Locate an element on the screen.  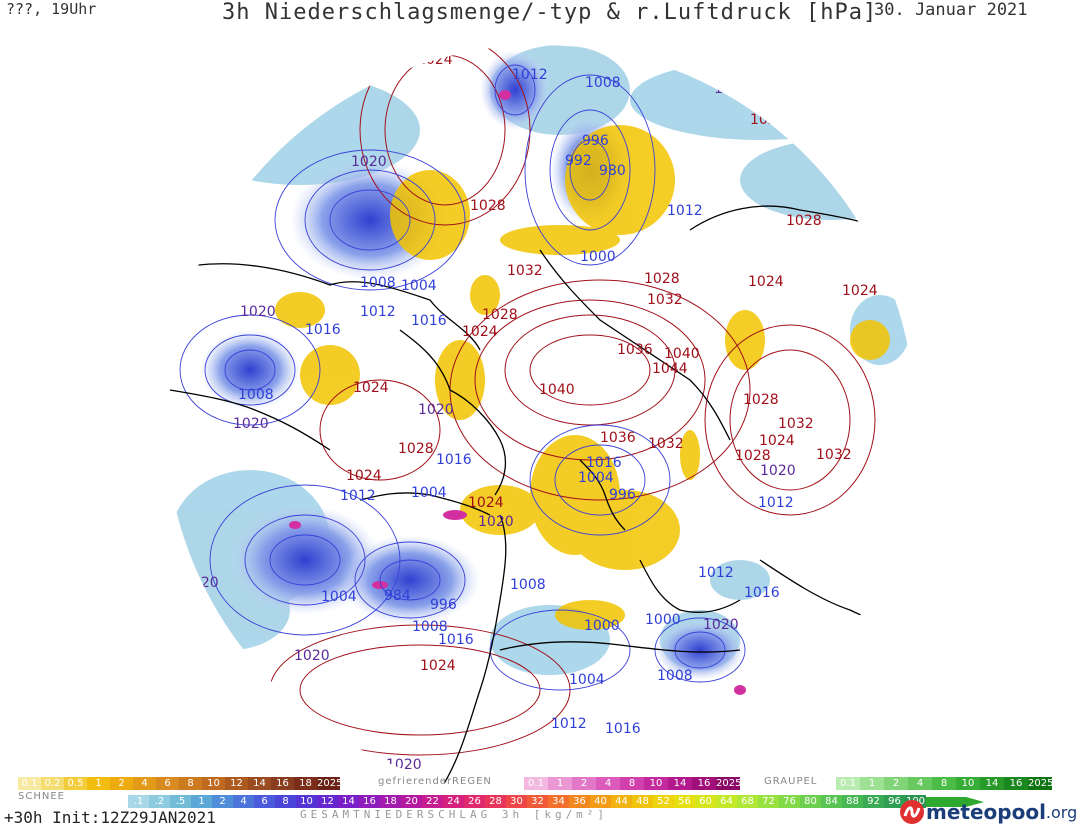
meteopool-logo: meteopool .org is located at coordinates (987, 812).